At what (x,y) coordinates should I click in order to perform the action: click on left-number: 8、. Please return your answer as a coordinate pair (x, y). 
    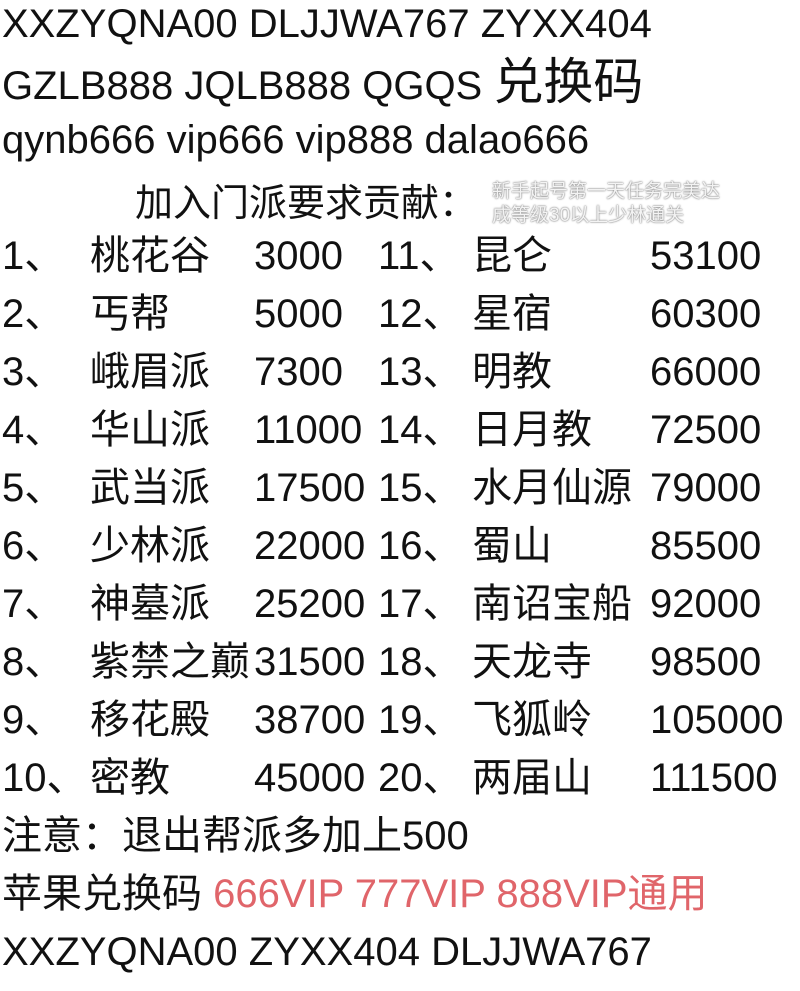
    Looking at the image, I should click on (33, 662).